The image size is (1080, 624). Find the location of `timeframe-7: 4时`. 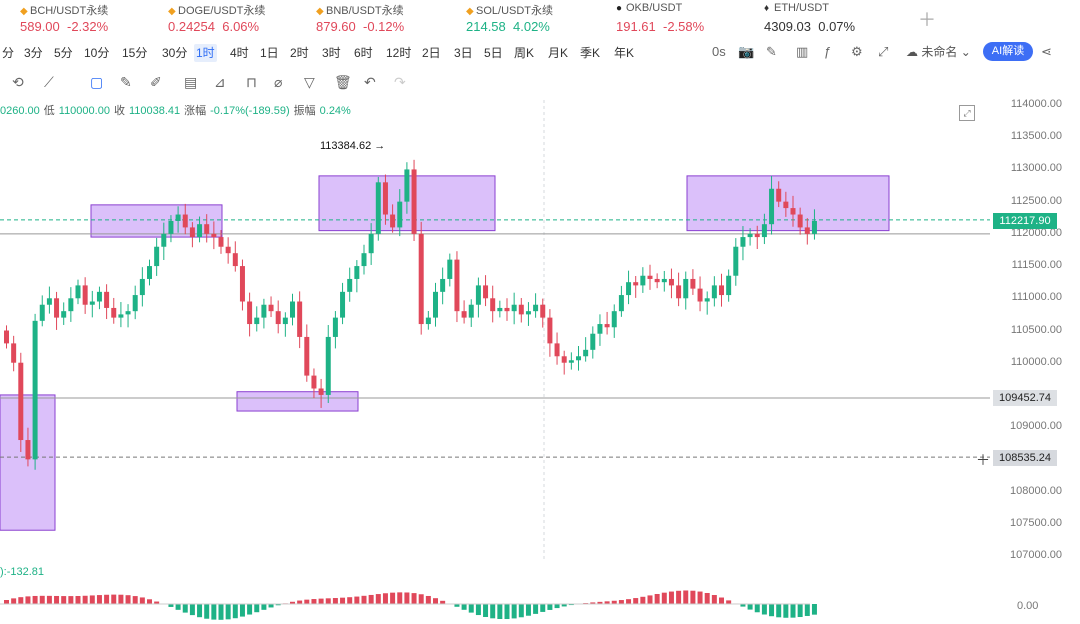

timeframe-7: 4时 is located at coordinates (239, 53).